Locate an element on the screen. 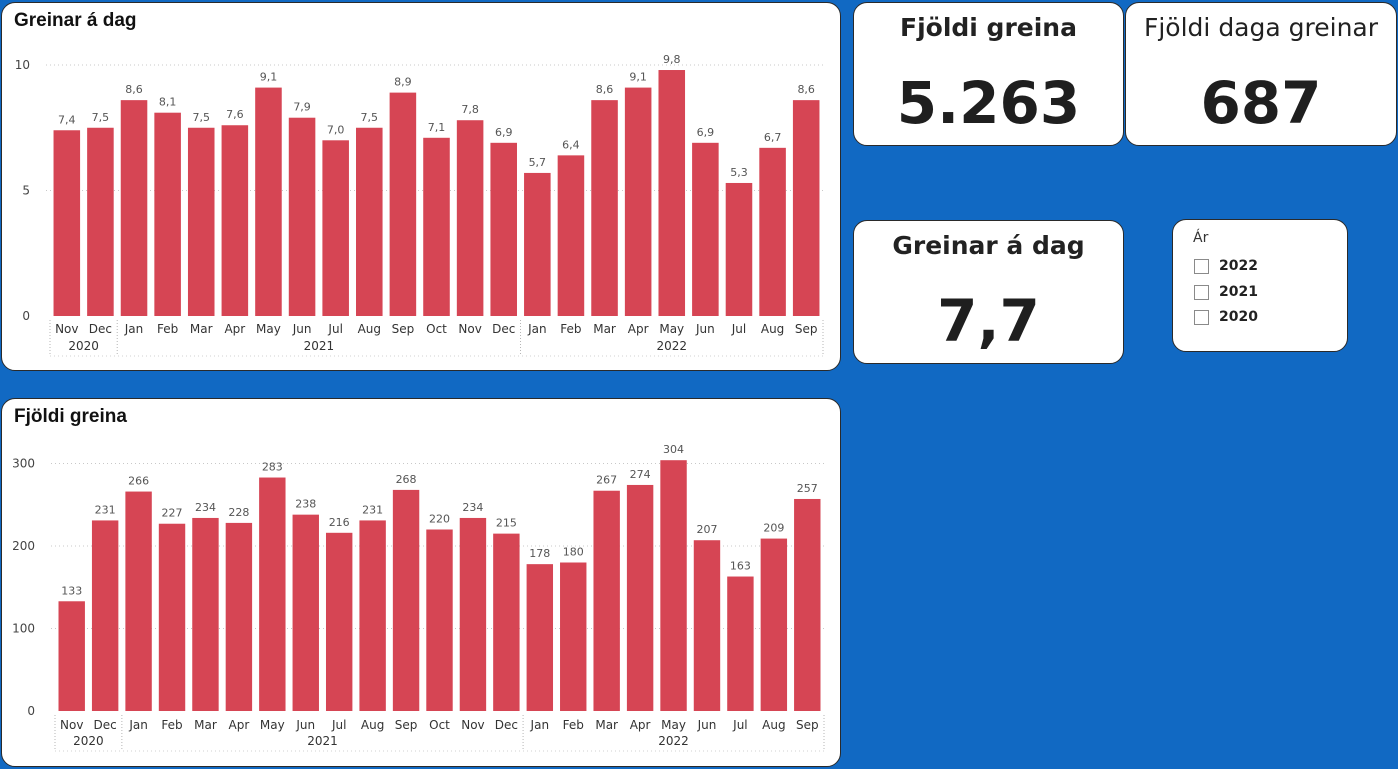 The image size is (1398, 769). slicer-option-2022: 2022 is located at coordinates (1226, 266).